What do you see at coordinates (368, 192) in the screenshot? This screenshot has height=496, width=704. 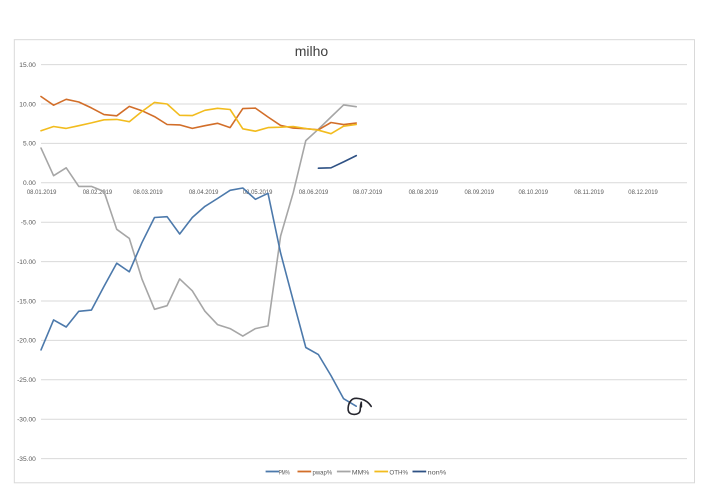 I see `svg-text: 08.07.2019` at bounding box center [368, 192].